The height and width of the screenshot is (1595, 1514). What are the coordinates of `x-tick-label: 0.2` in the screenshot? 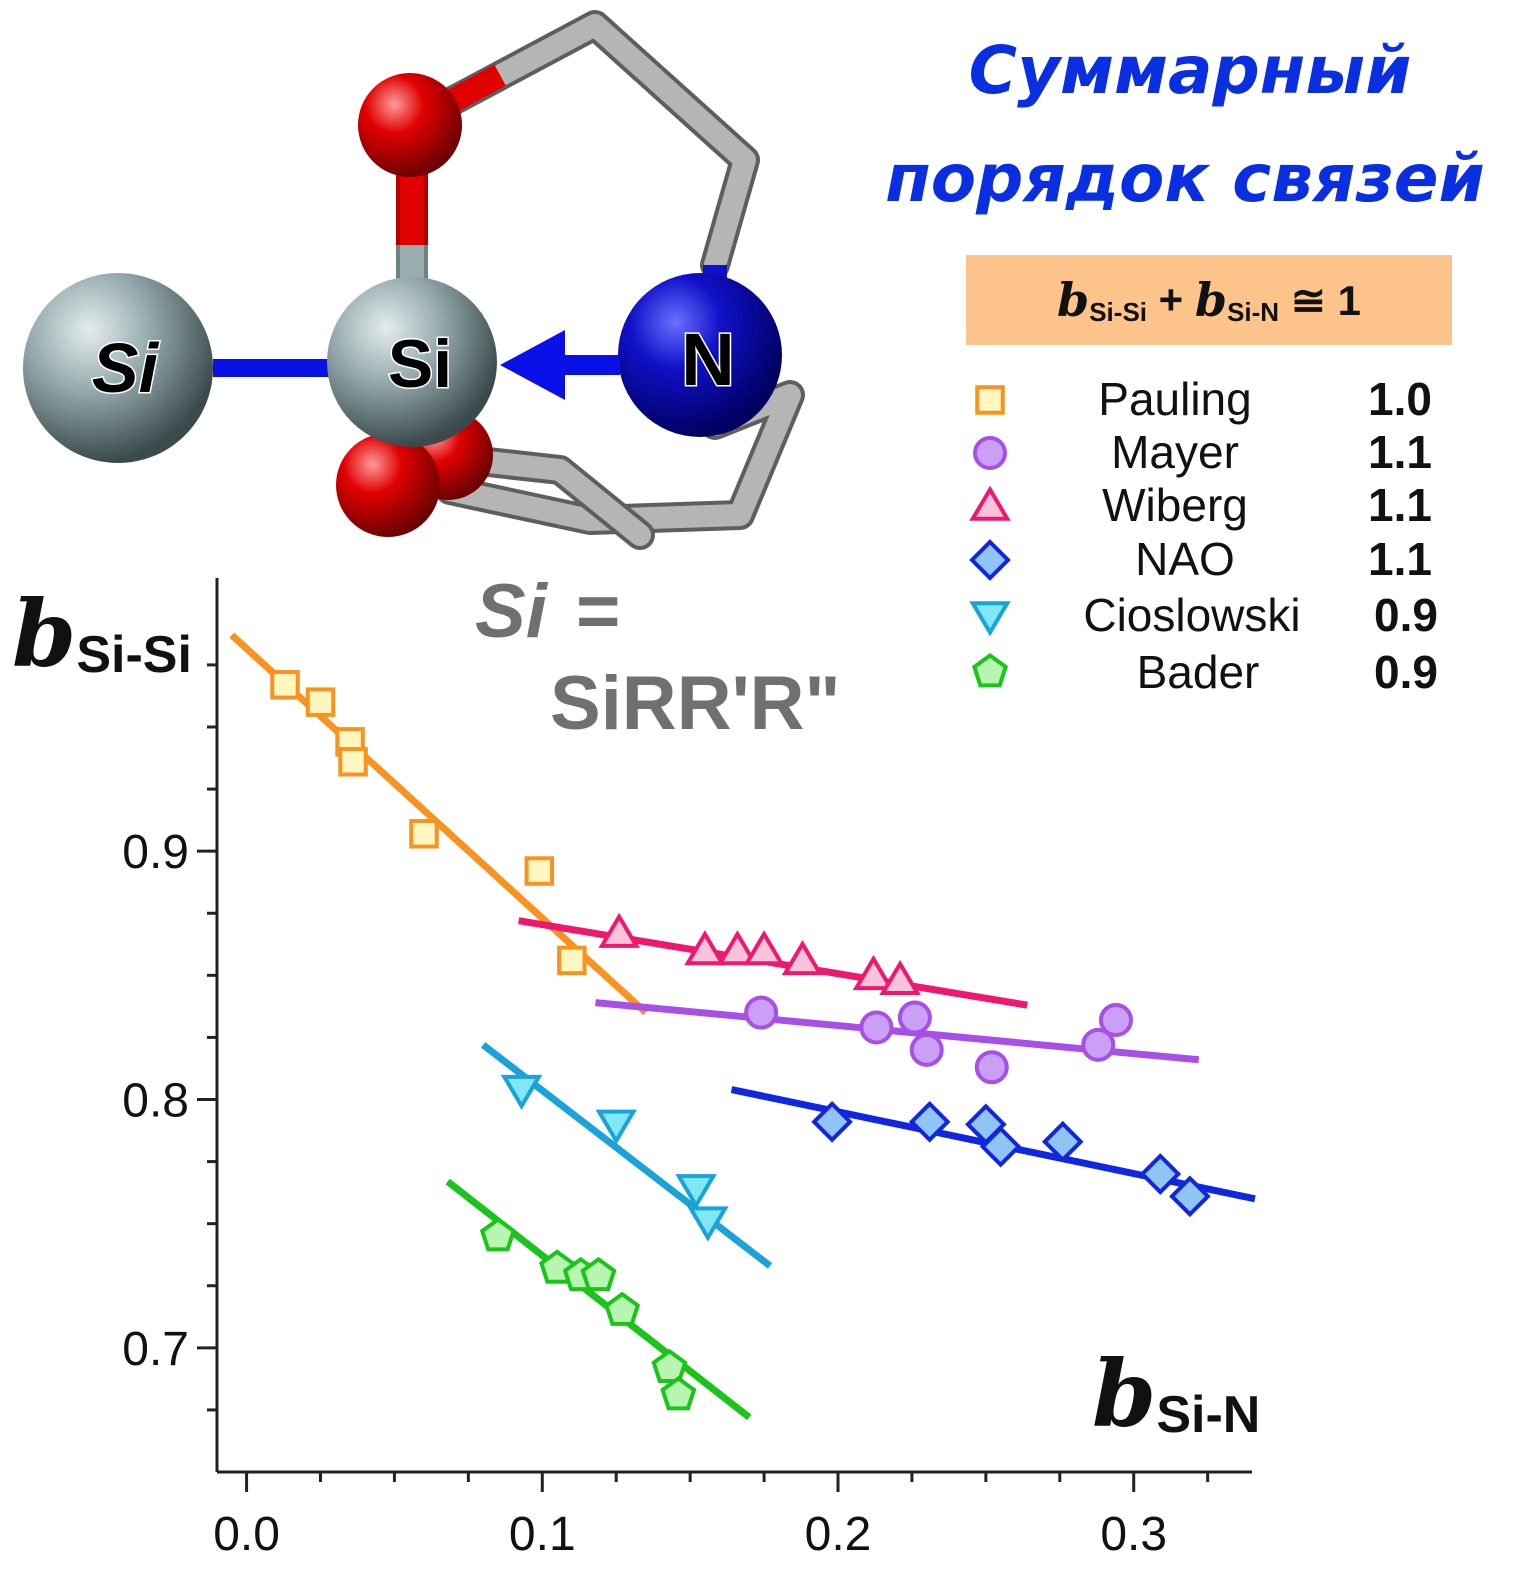 It's located at (838, 1534).